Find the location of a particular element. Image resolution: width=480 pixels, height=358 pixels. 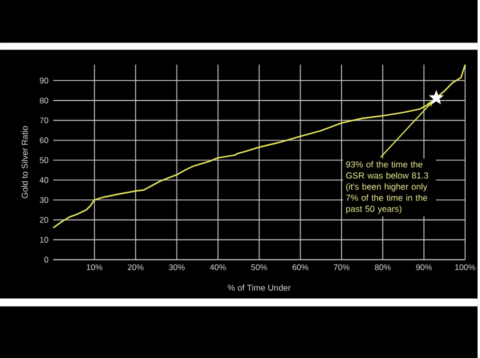

annotation: 93% of the time the GSR was below 81.3 (it's been higher only 7% of the time in the past 50 years) is located at coordinates (387, 187).